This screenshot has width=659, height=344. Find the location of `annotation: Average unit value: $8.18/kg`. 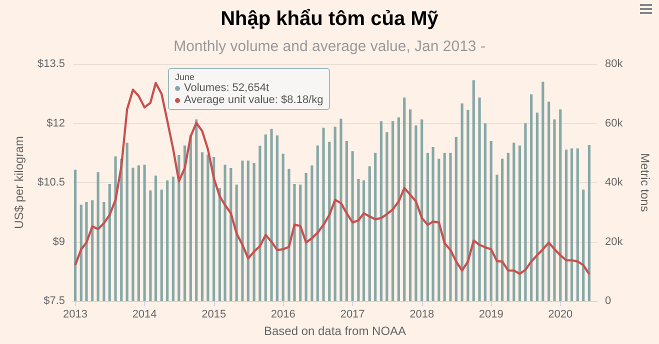

annotation: Average unit value: $8.18/kg is located at coordinates (254, 100).